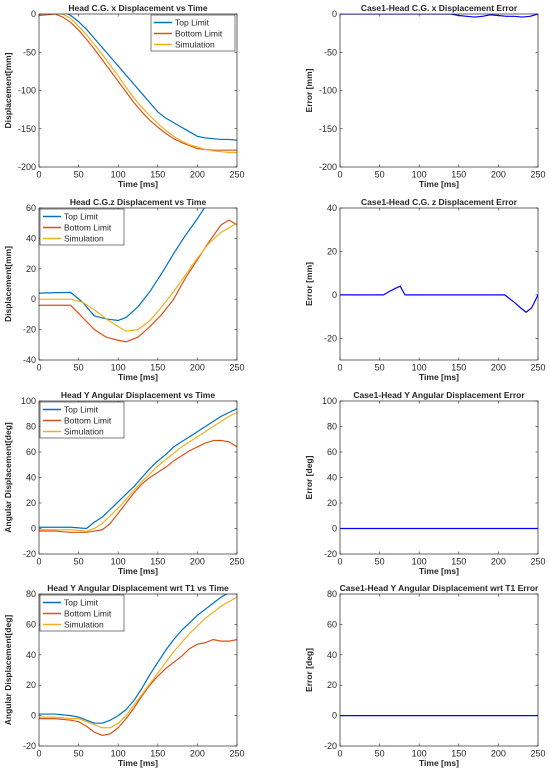  Describe the element at coordinates (138, 395) in the screenshot. I see `chart-title: Head Y Angular Displacement vs Time` at that location.